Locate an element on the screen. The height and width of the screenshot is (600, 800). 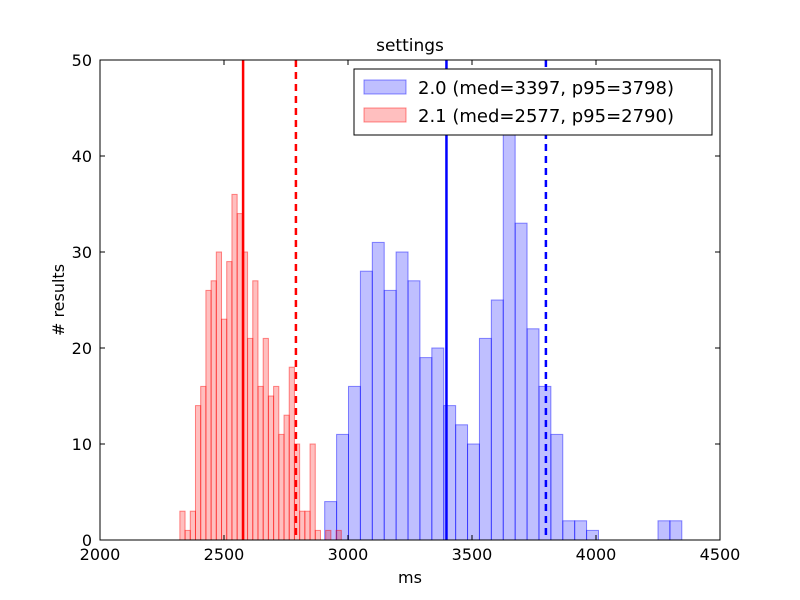
y-tick-label: 30 is located at coordinates (82, 252).